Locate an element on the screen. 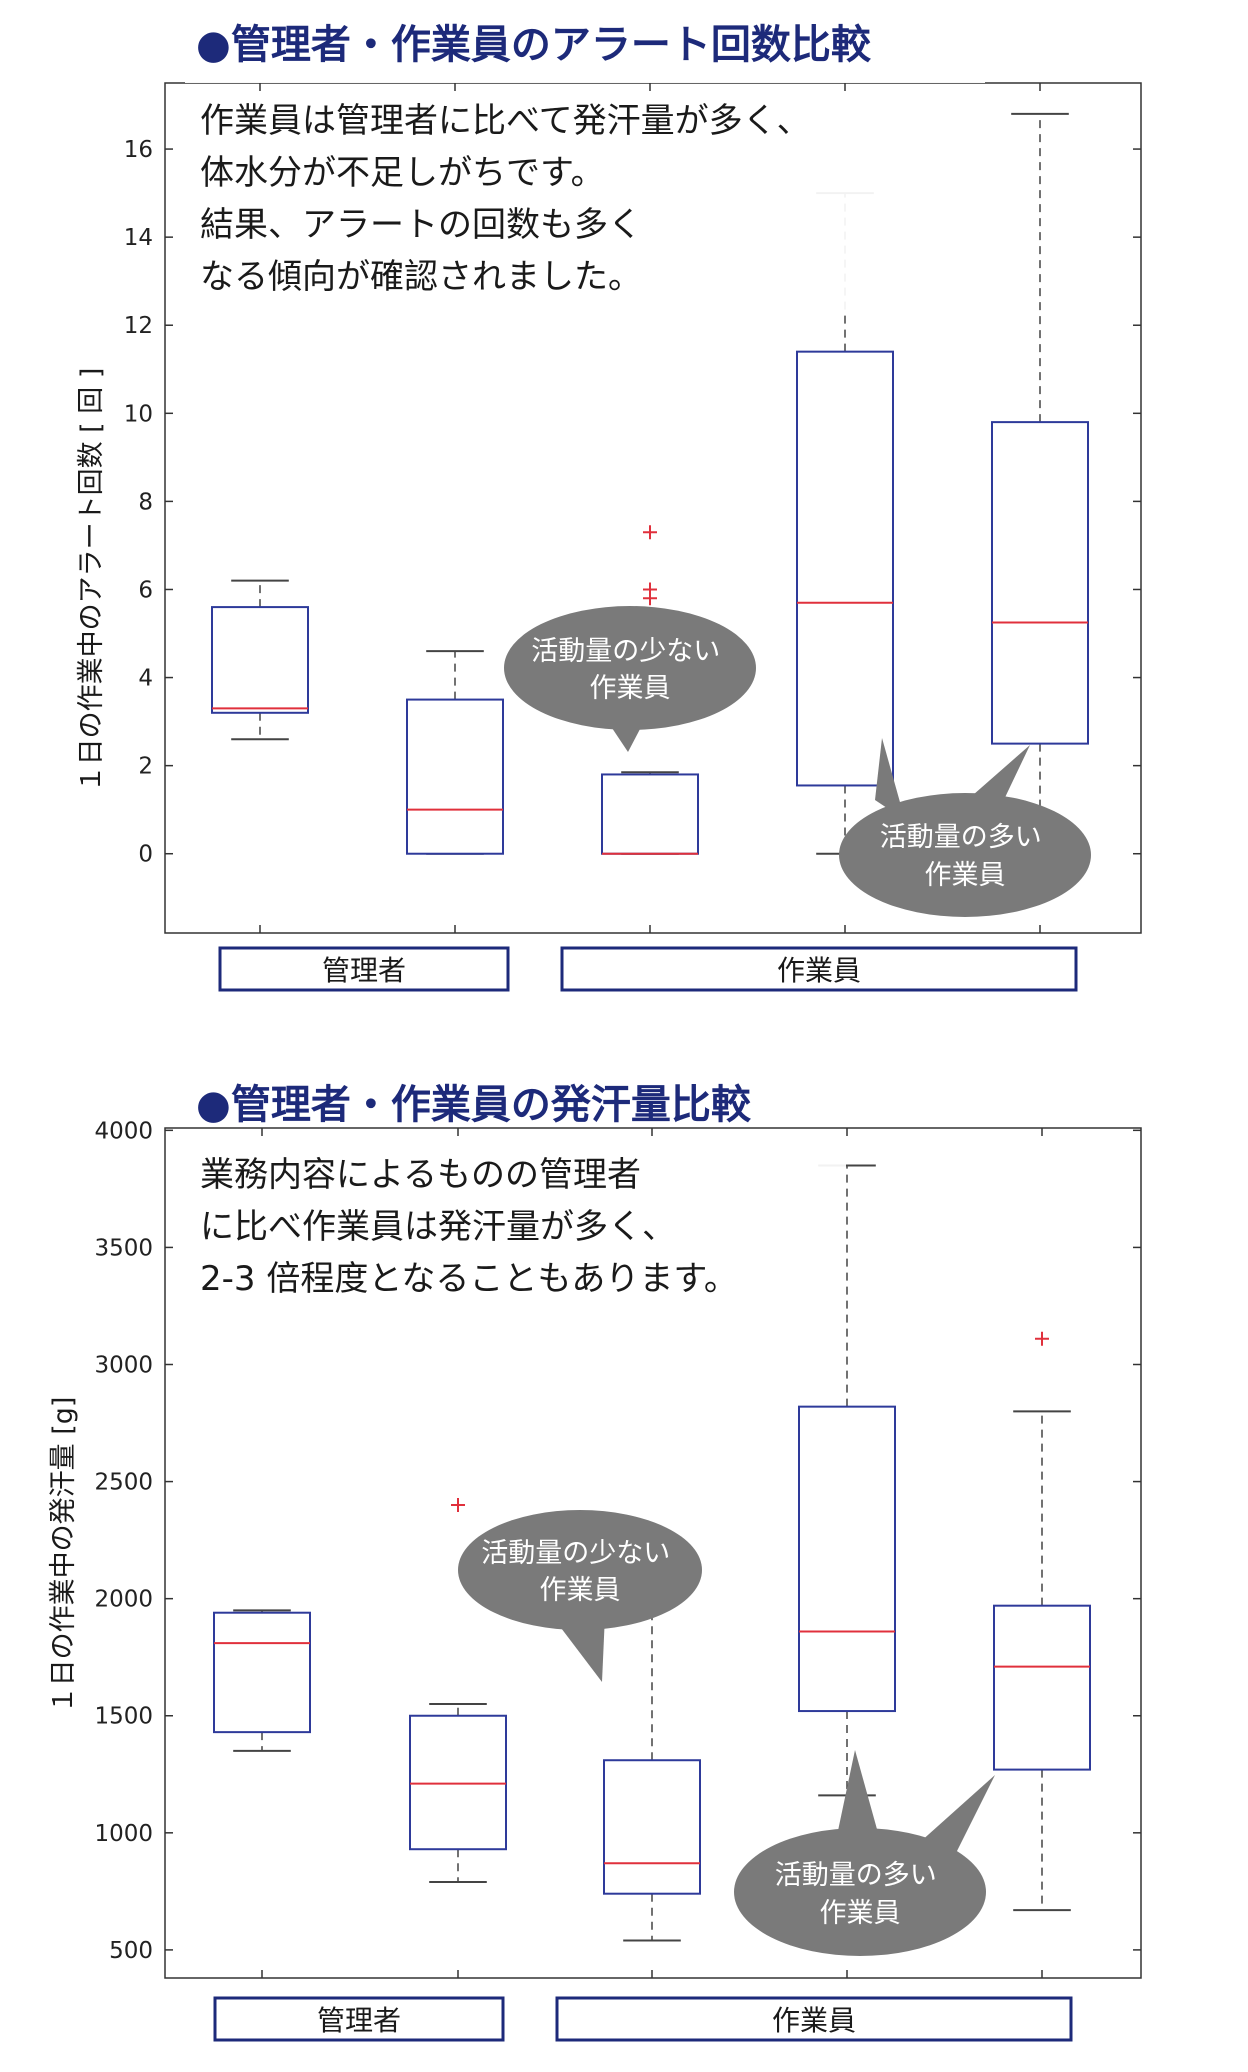 The height and width of the screenshot is (2072, 1248). chart-title: ●管理者・作業員のアラート回数比較 is located at coordinates (534, 45).